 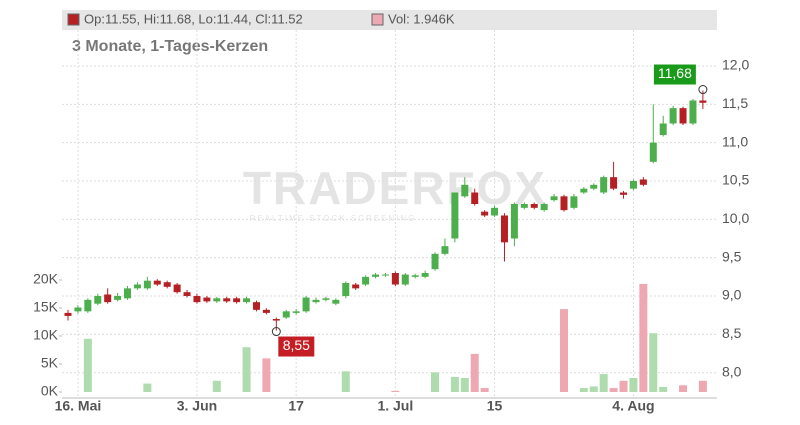 I want to click on ohlc-legend-swatch, so click(x=73, y=19).